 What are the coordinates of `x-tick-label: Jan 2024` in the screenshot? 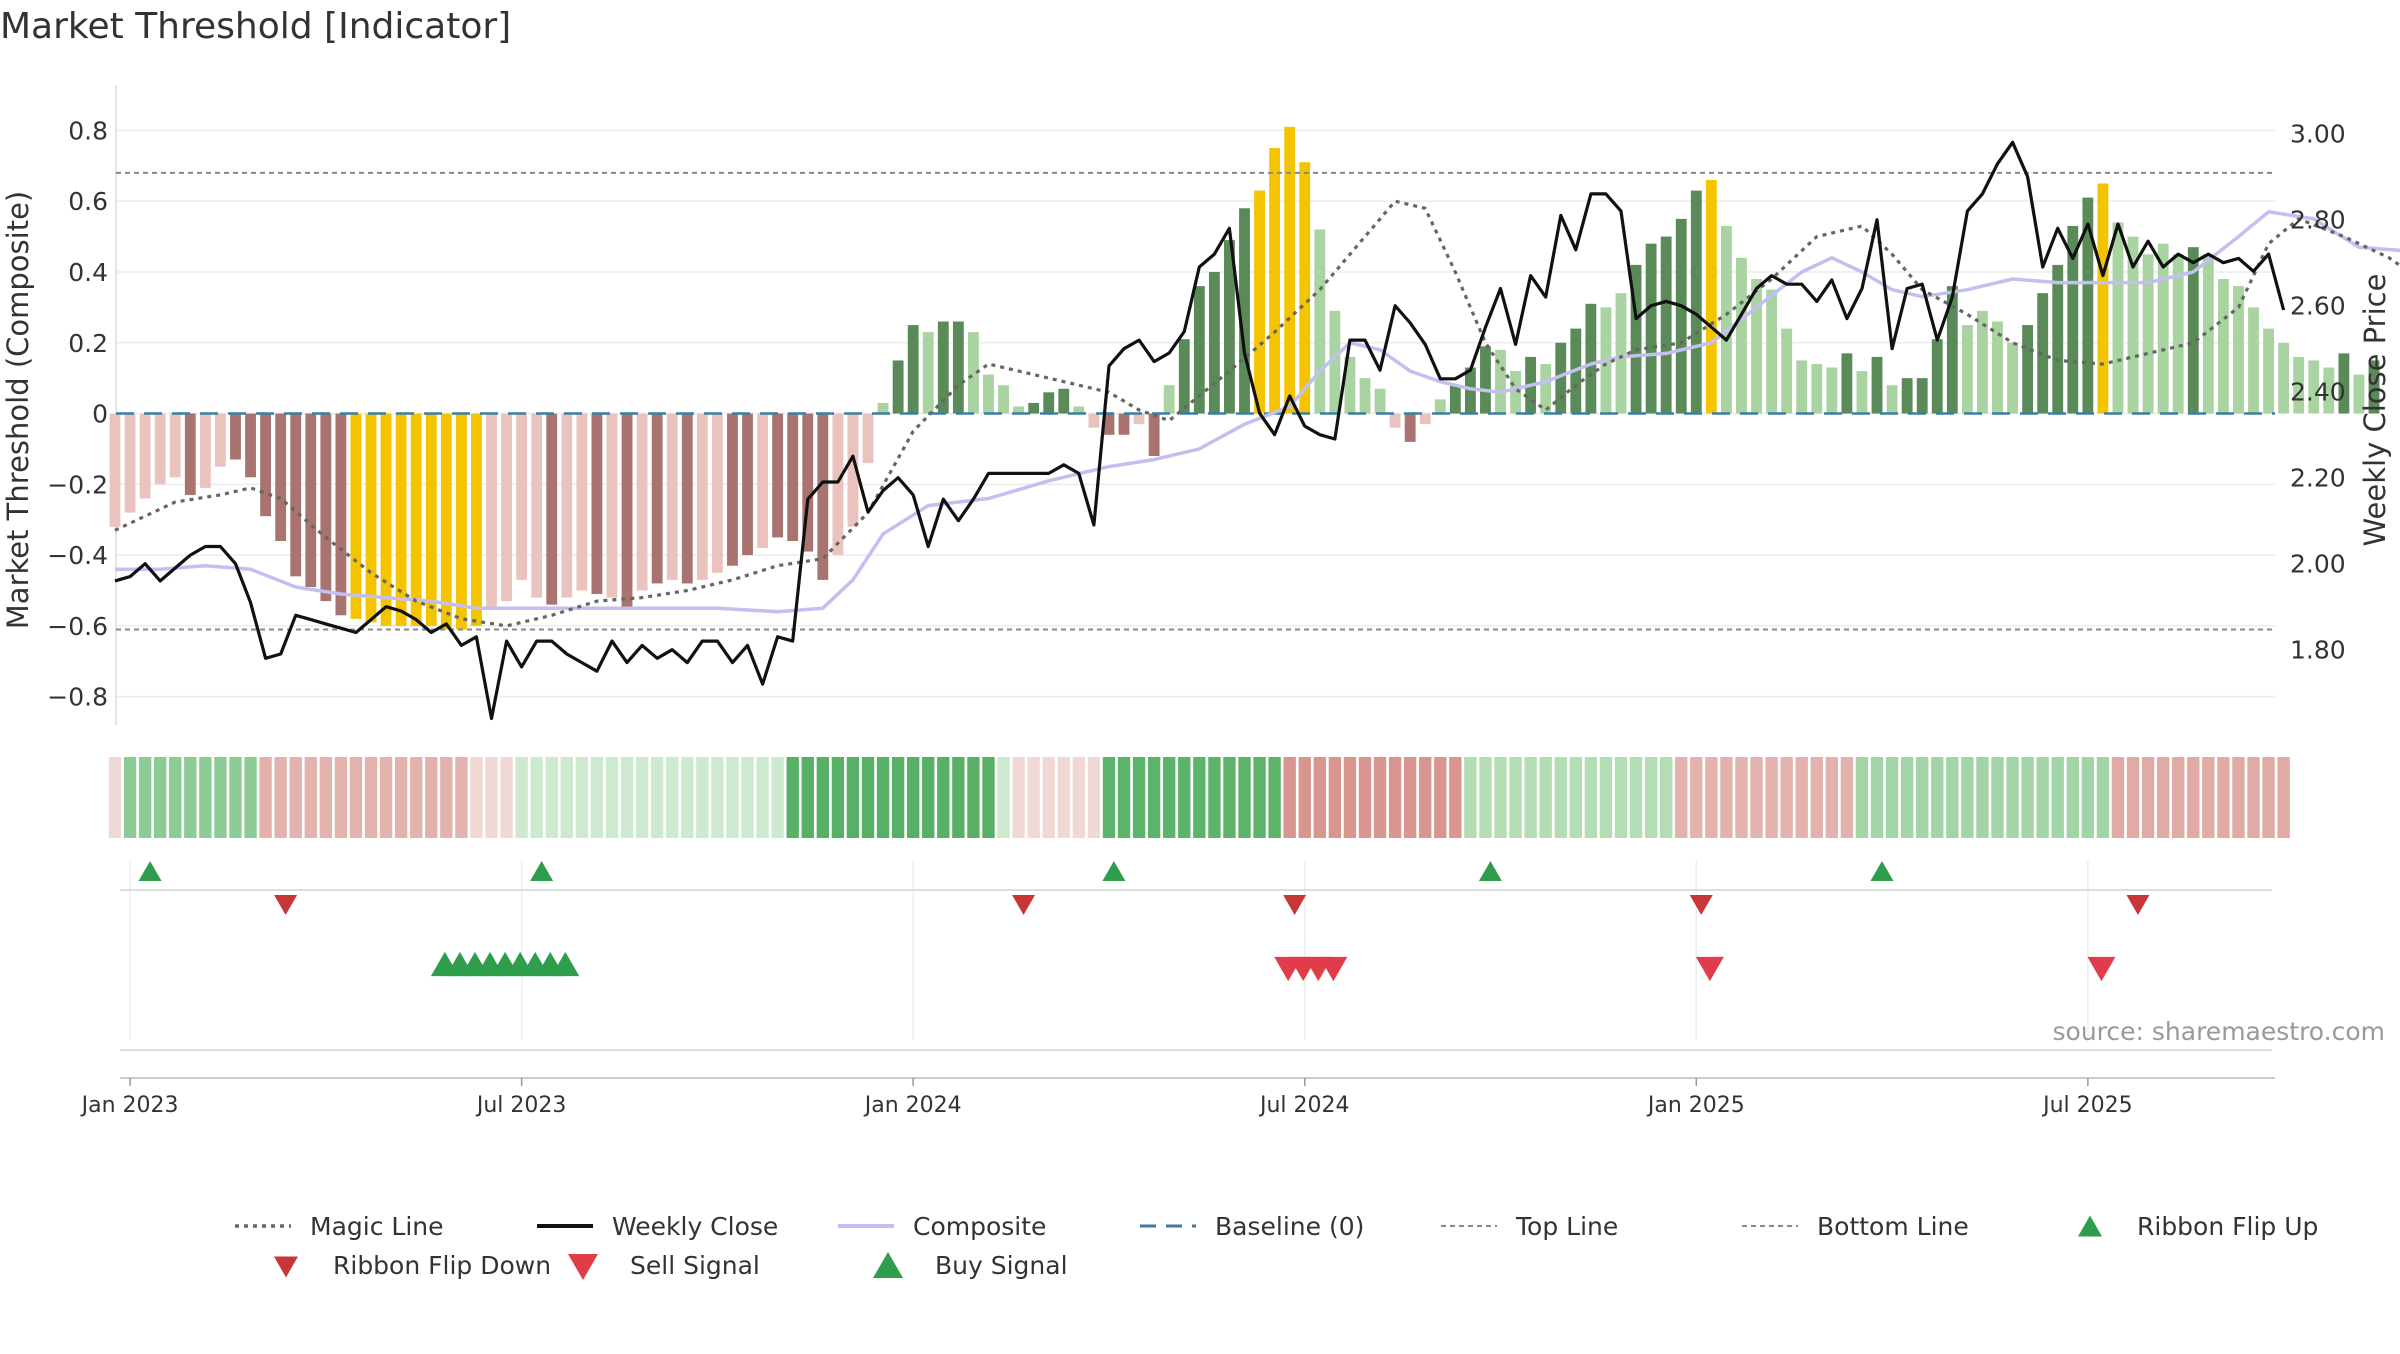 It's located at (912, 1105).